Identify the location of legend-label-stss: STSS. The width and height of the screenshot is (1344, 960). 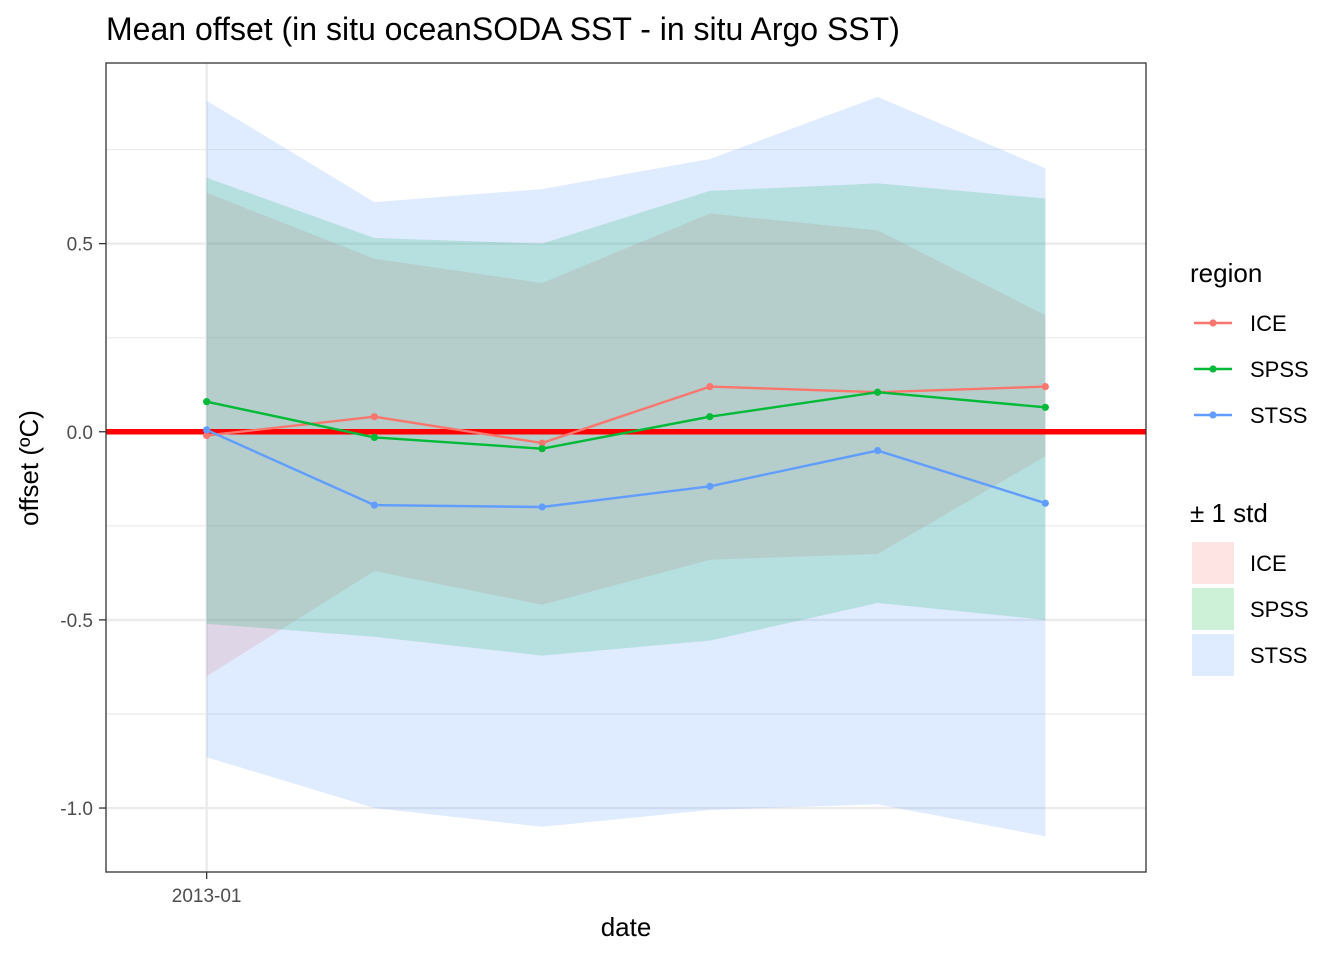
(1278, 415).